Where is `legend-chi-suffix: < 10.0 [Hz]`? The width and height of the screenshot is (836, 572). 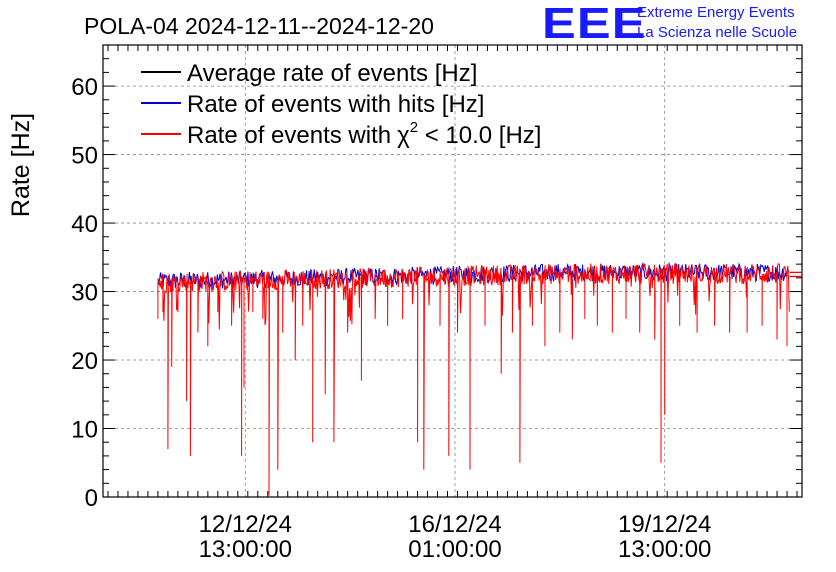 legend-chi-suffix: < 10.0 [Hz] is located at coordinates (479, 135).